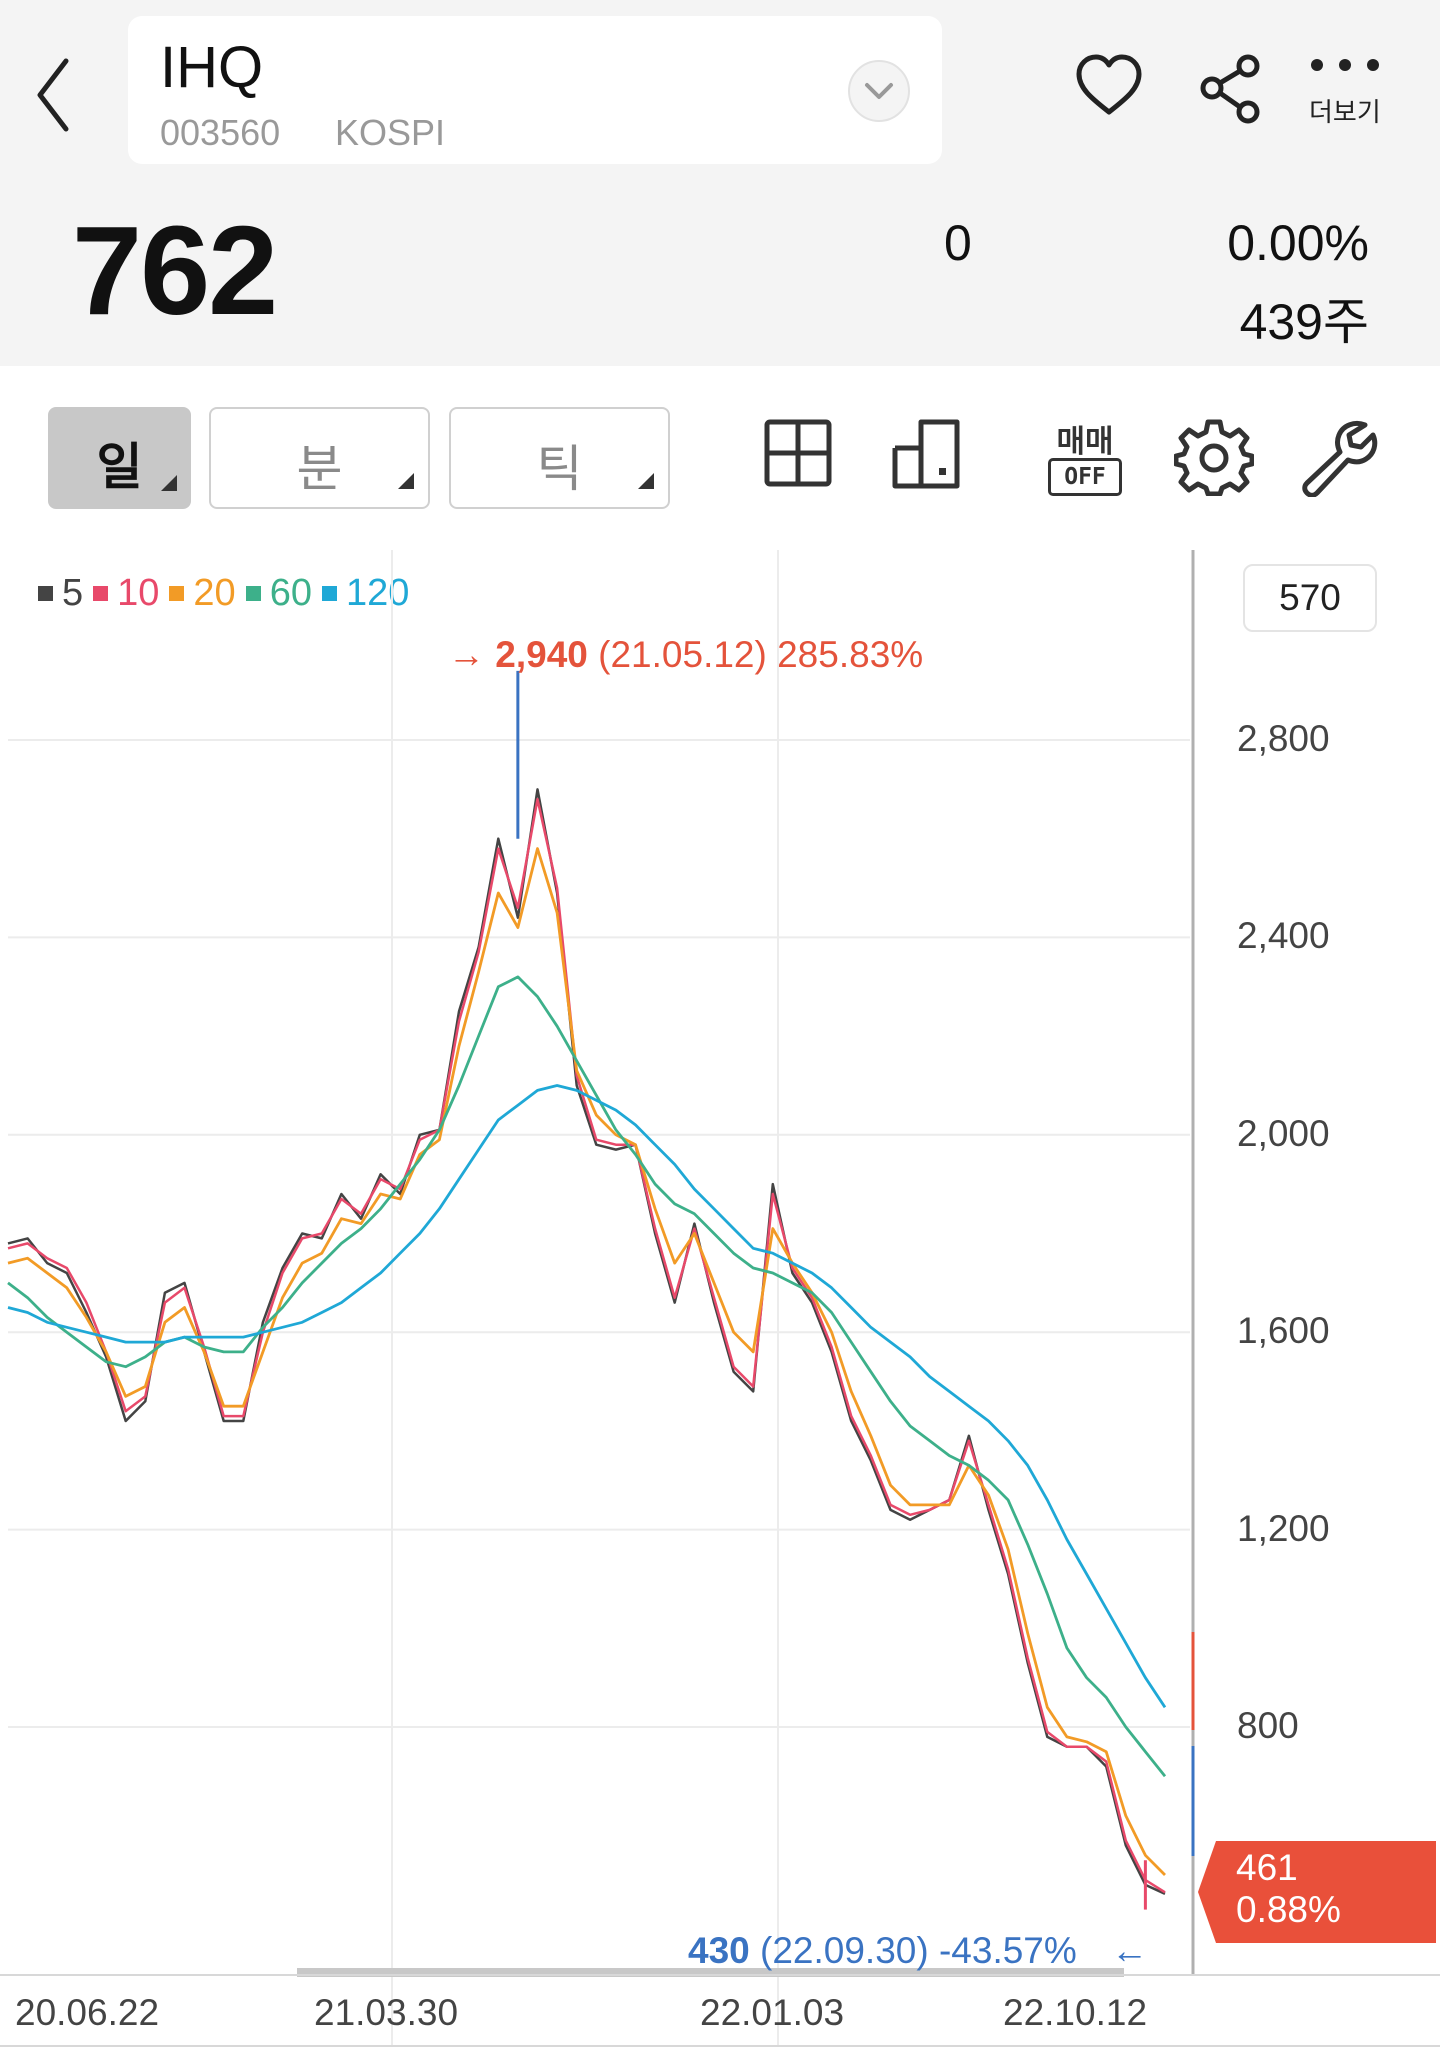  Describe the element at coordinates (1283, 738) in the screenshot. I see `y-tick-label: 2,800` at that location.